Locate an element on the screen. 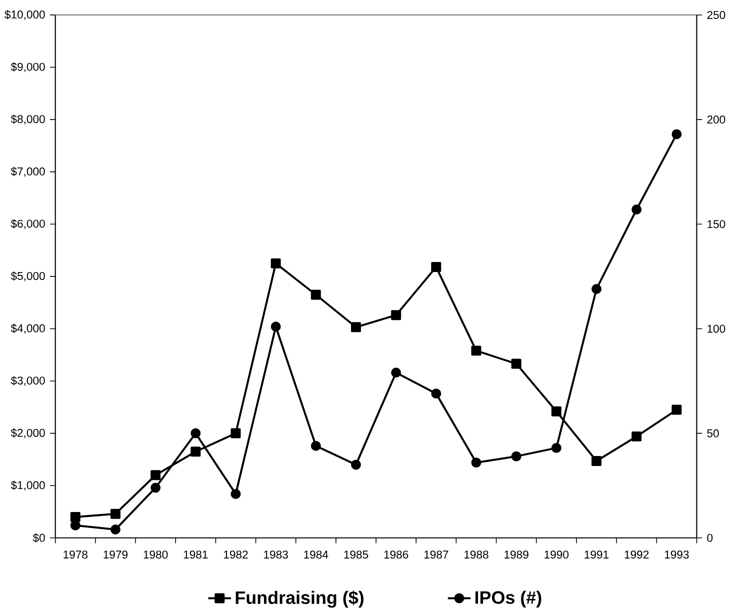  x-tick-label: 1979 is located at coordinates (116, 554).